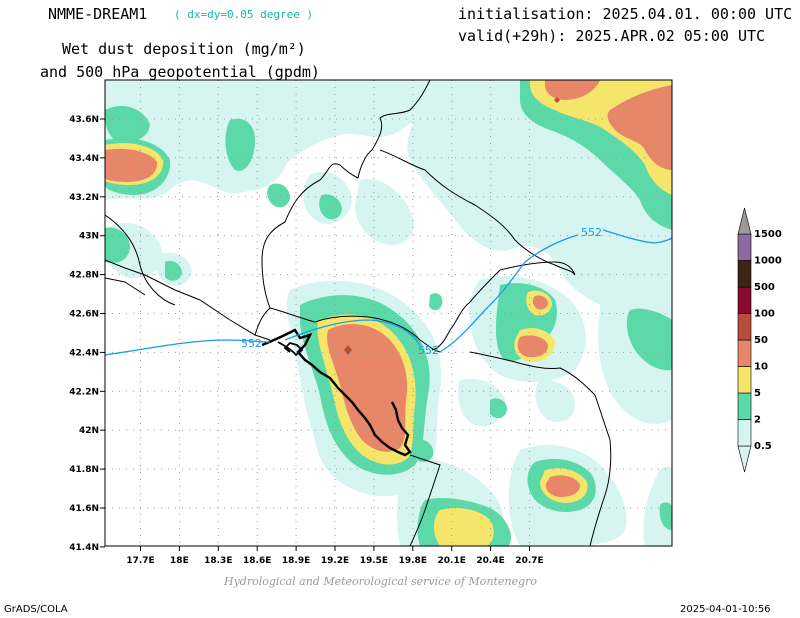 This screenshot has height=618, width=800. What do you see at coordinates (452, 561) in the screenshot?
I see `lon-tick-label: 20.1E` at bounding box center [452, 561].